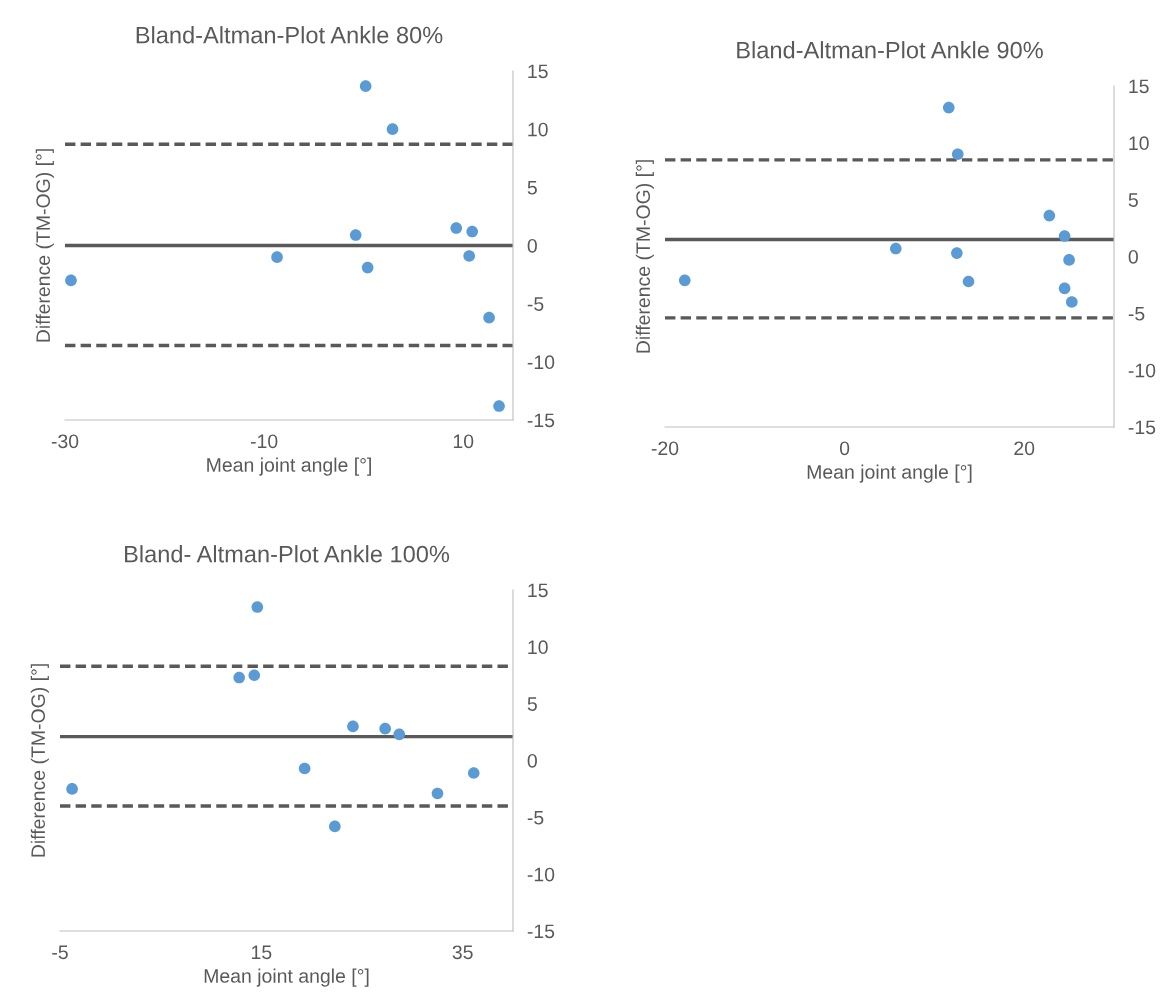 Image resolution: width=1169 pixels, height=1005 pixels. What do you see at coordinates (463, 441) in the screenshot?
I see `x-tick-label: 10` at bounding box center [463, 441].